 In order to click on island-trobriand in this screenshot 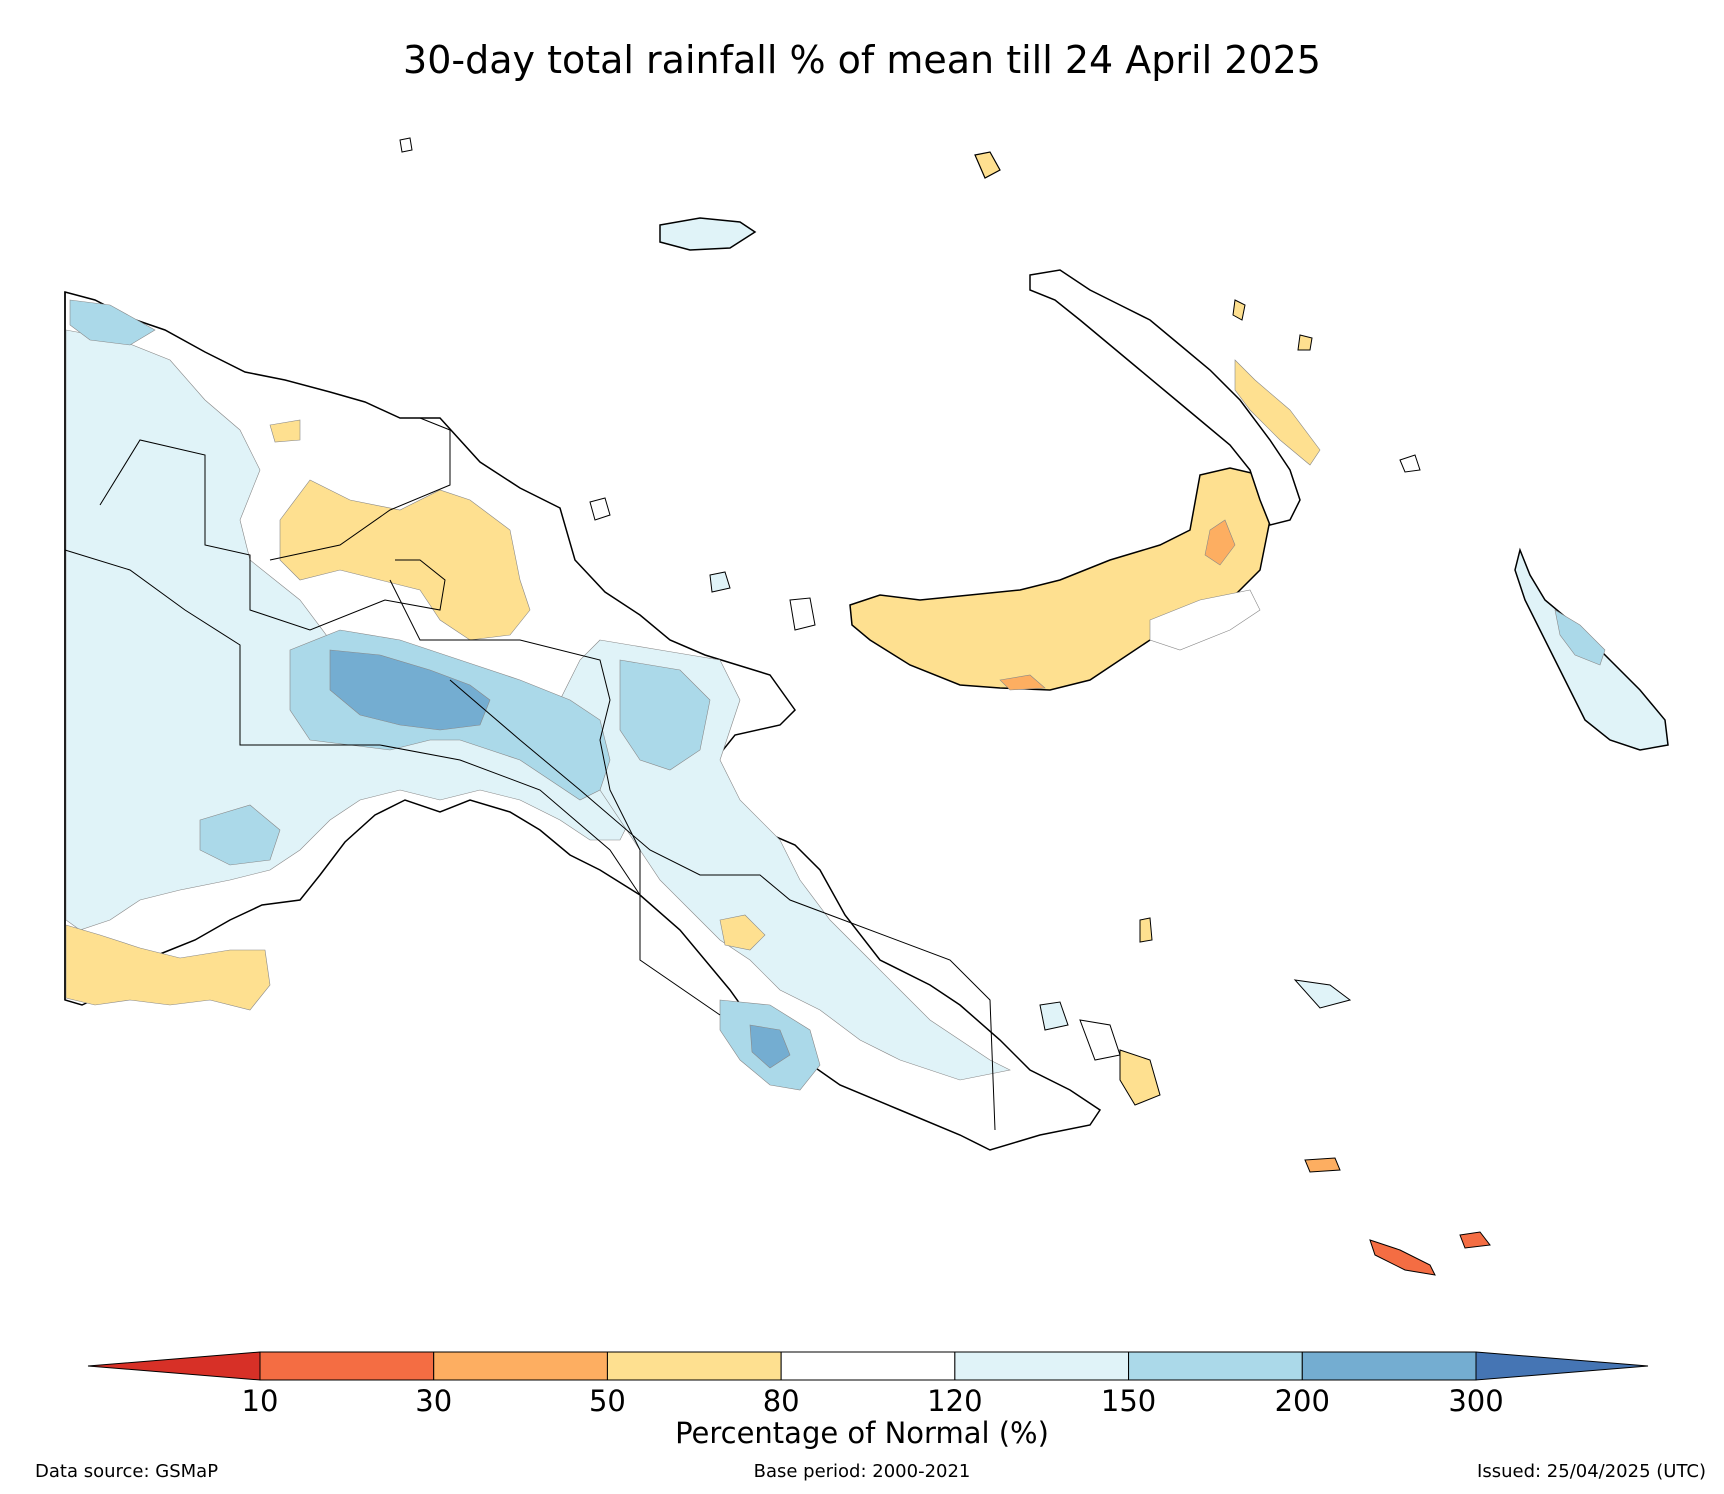, I will do `click(1146, 930)`.